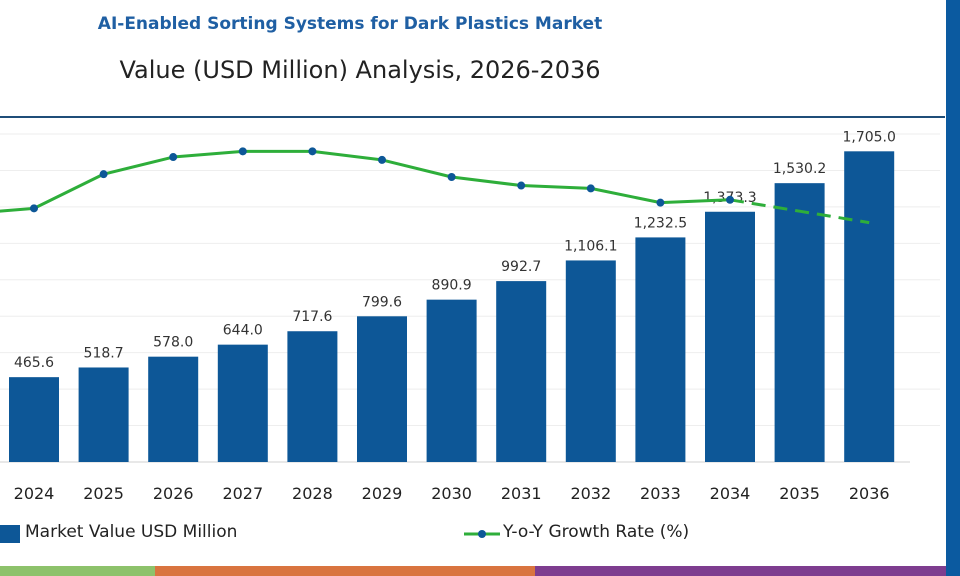 Image resolution: width=960 pixels, height=576 pixels. I want to click on bar-data-label: 1,106.1, so click(590, 246).